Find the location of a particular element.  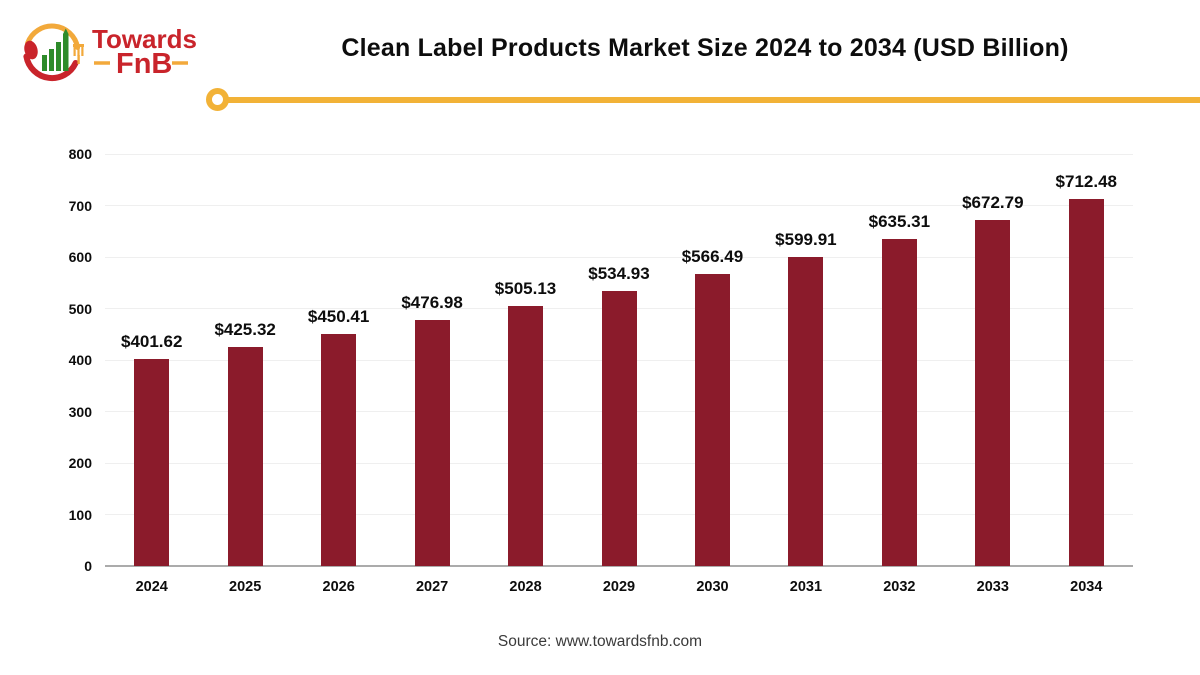

x-axis-line is located at coordinates (619, 566).